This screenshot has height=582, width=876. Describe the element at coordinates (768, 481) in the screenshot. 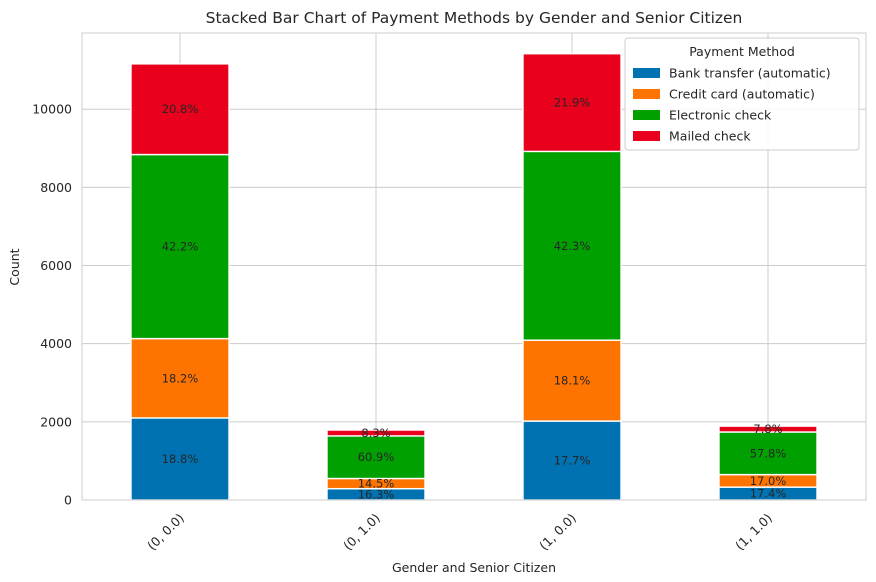

I see `bar-percent-label: 17.0%` at that location.